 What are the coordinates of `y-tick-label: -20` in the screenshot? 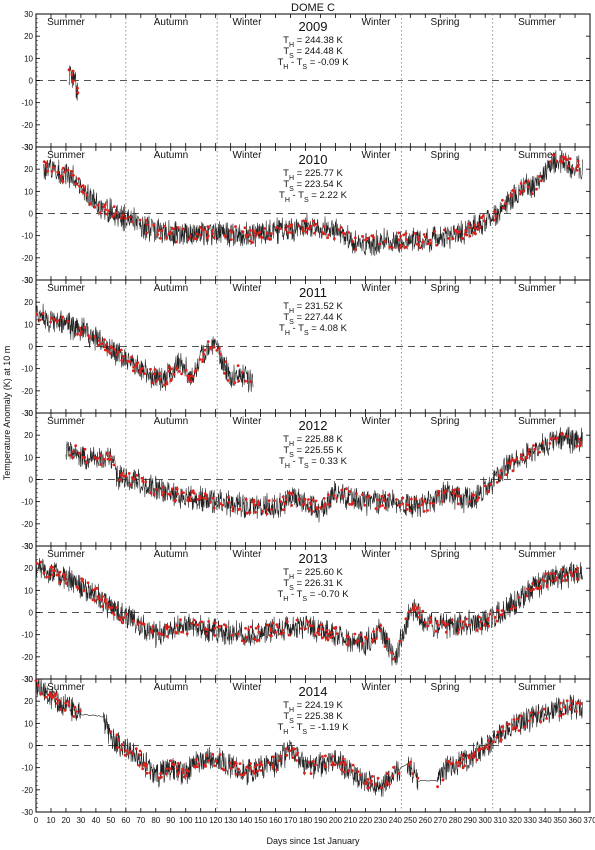 It's located at (27, 524).